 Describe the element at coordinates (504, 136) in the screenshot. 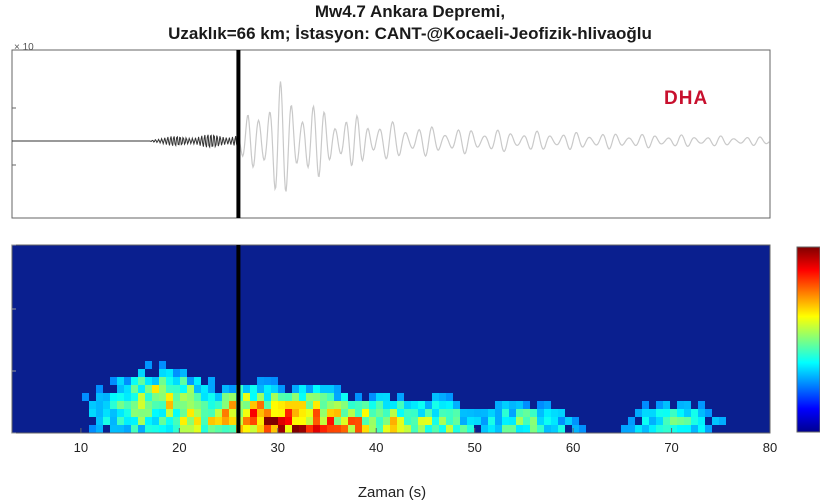

I see `post-event-trace` at that location.